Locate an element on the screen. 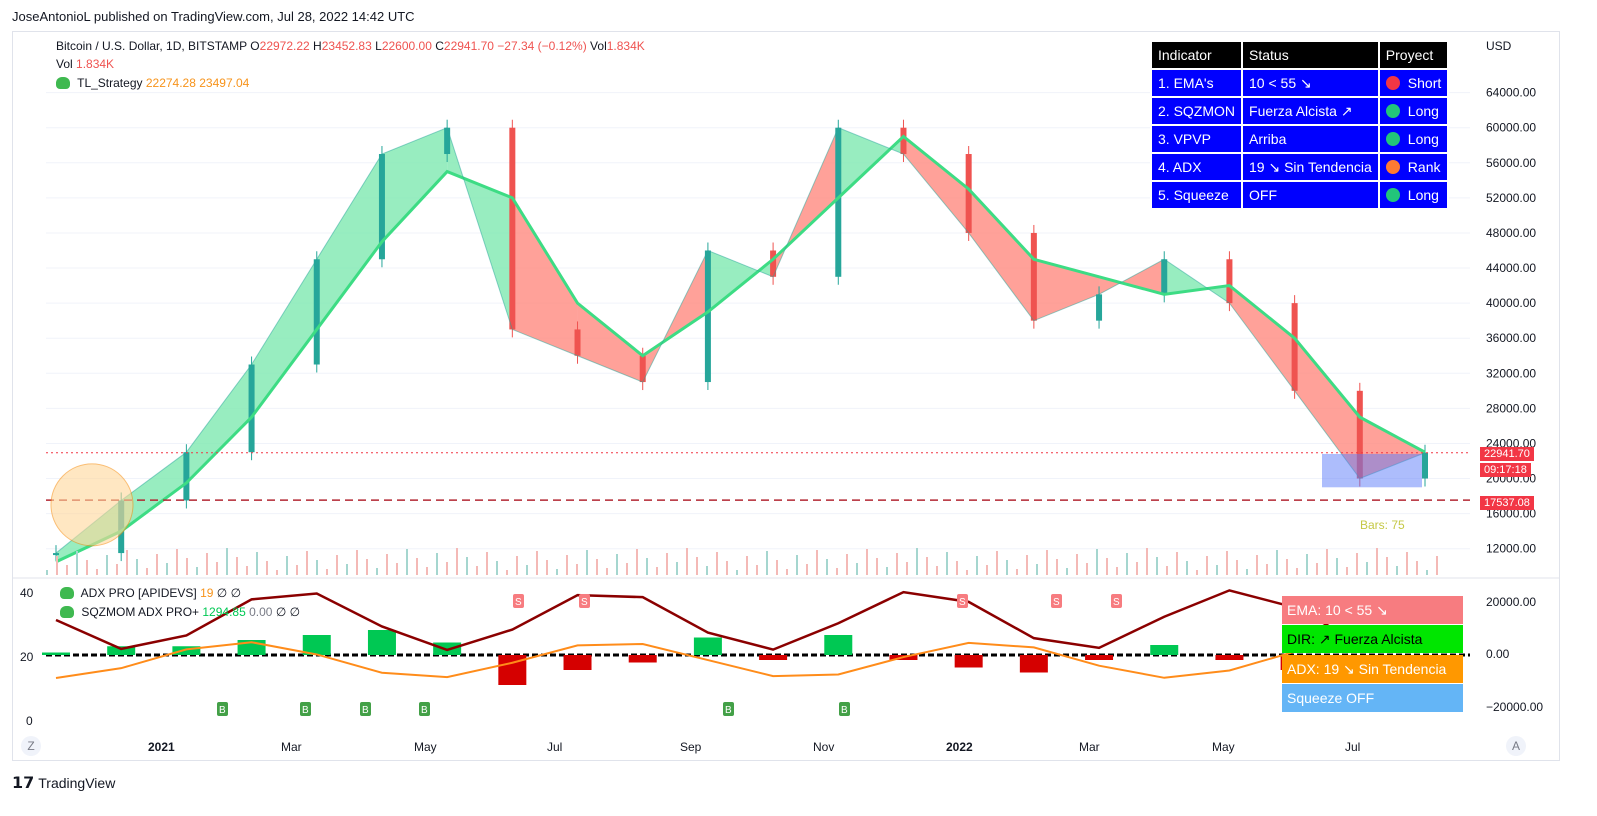 Image resolution: width=1597 pixels, height=816 pixels. row-indicator: 3. VPVP is located at coordinates (1196, 139).